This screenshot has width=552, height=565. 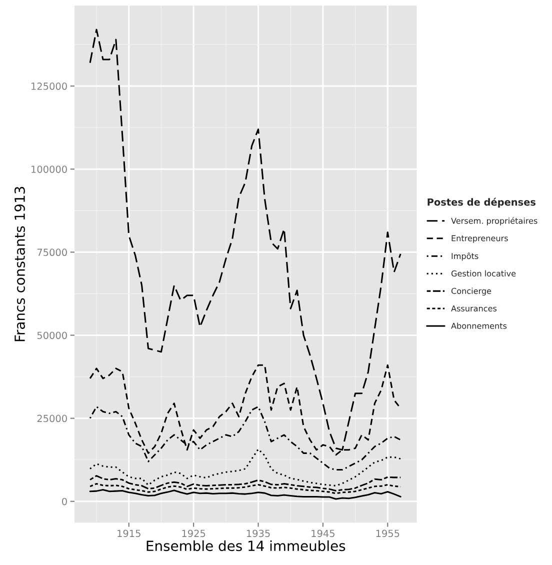 What do you see at coordinates (52, 418) in the screenshot?
I see `y-tick-label: 25000` at bounding box center [52, 418].